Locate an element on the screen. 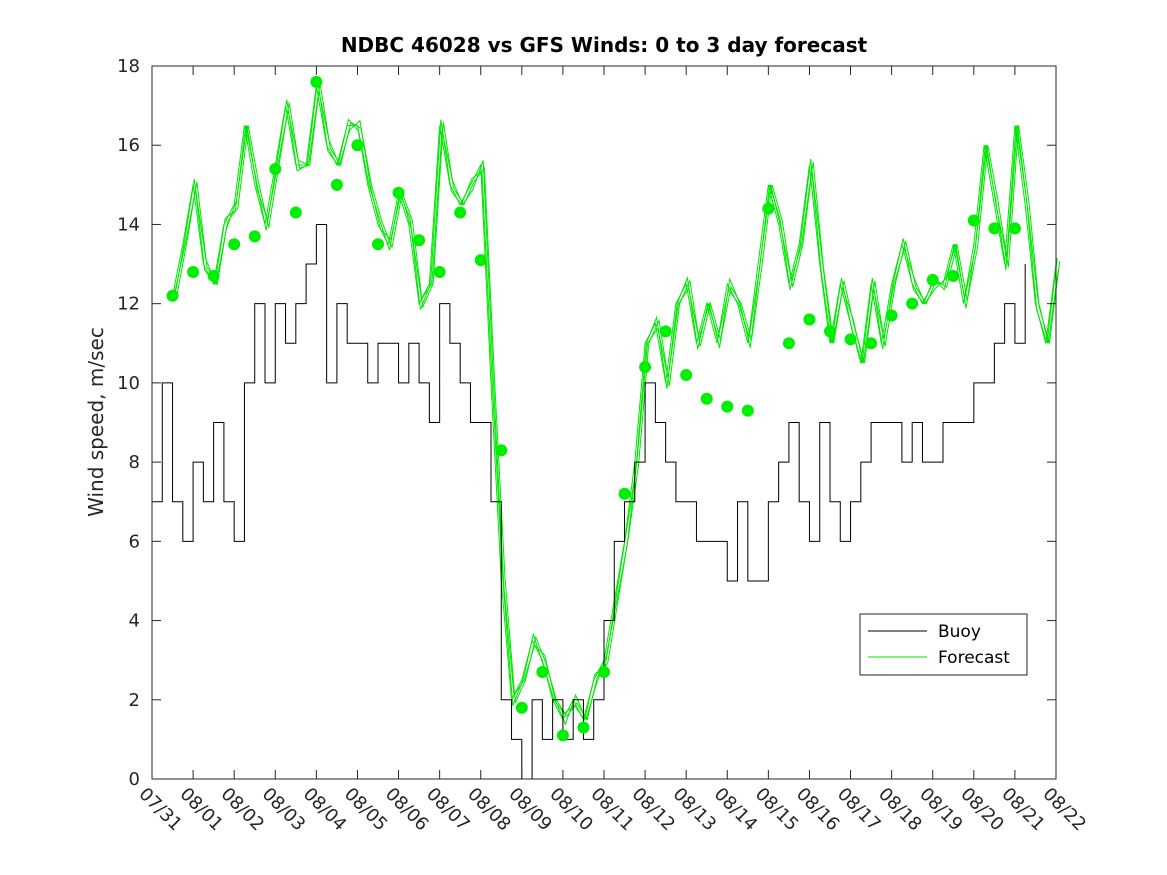  legend: Buoy Forecast is located at coordinates (943, 644).